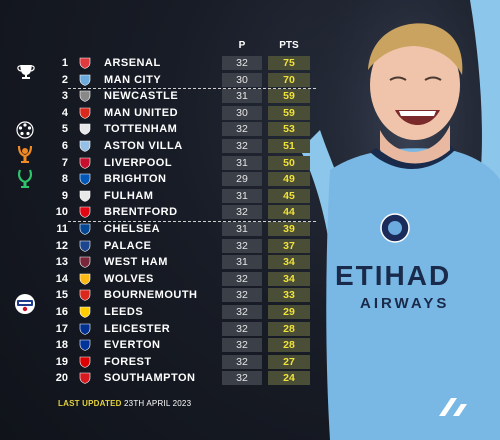 This screenshot has height=440, width=500. I want to click on points-cell: 27, so click(289, 361).